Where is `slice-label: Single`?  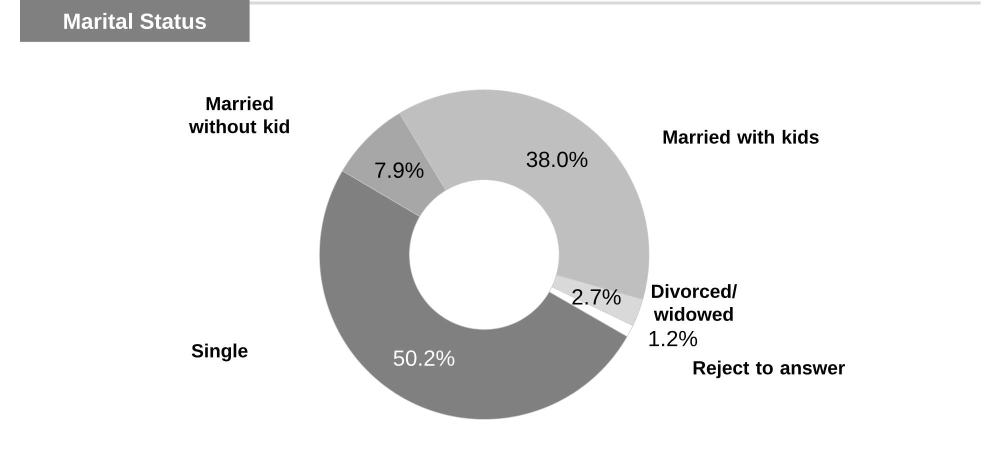
slice-label: Single is located at coordinates (220, 352).